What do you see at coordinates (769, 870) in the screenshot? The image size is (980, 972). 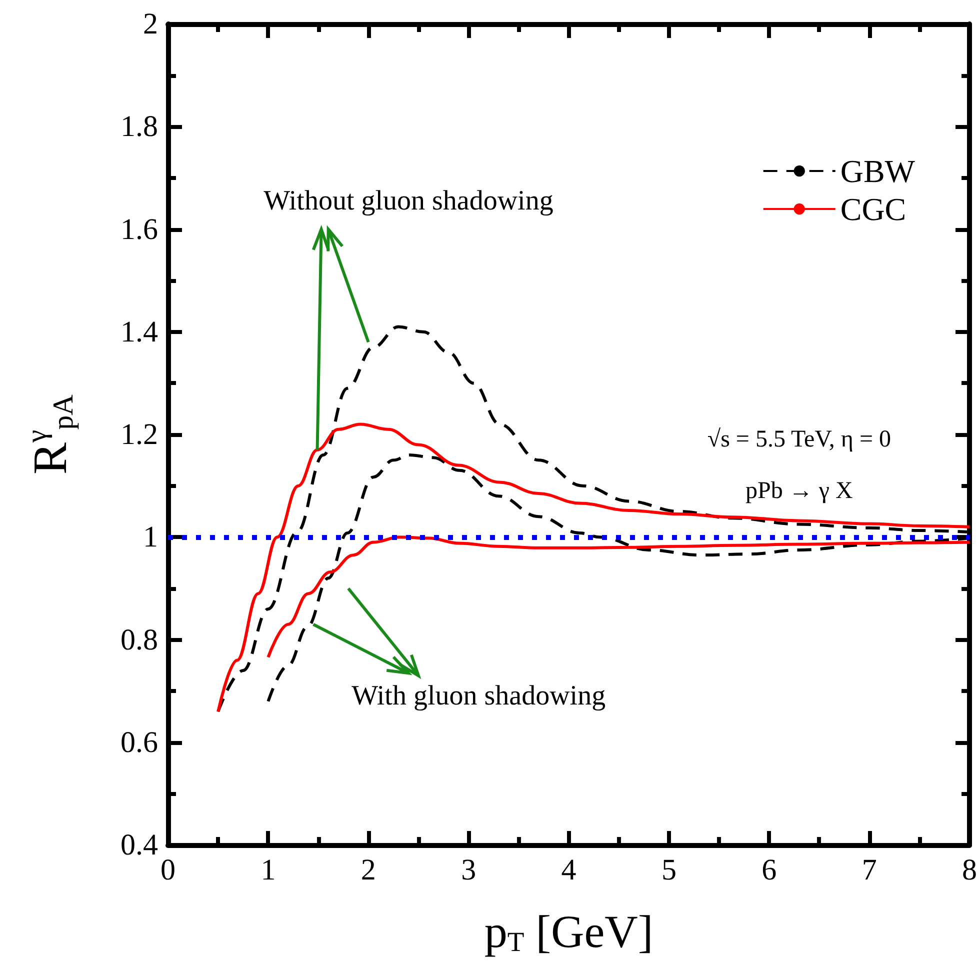 I see `x-tick-label: 6` at bounding box center [769, 870].